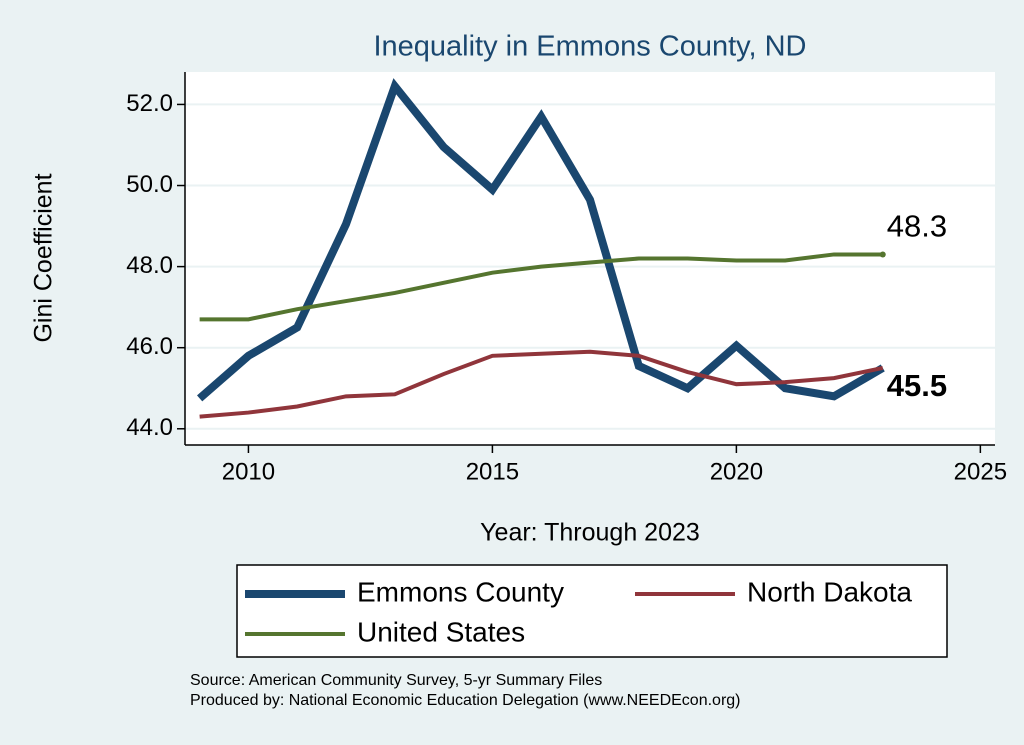 This screenshot has height=745, width=1024. Describe the element at coordinates (917, 385) in the screenshot. I see `end-label: 45.5` at that location.